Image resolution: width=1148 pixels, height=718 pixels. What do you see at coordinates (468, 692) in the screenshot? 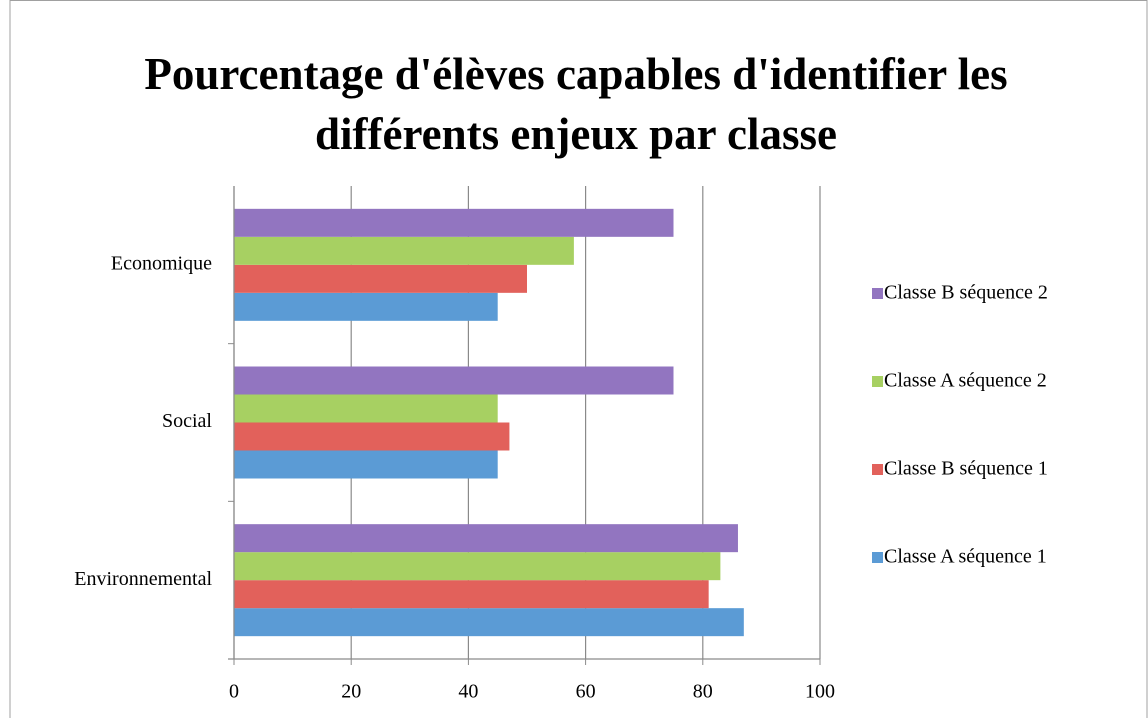
I see `x-tick-label: 40` at bounding box center [468, 692].